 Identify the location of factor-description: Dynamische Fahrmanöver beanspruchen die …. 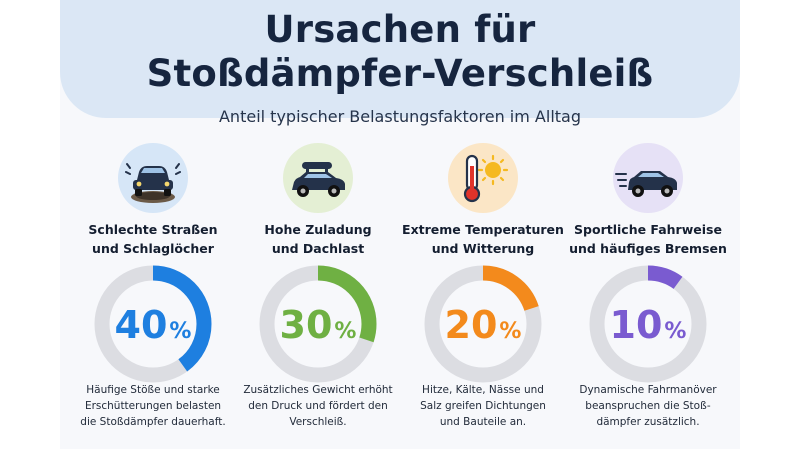
(648, 406).